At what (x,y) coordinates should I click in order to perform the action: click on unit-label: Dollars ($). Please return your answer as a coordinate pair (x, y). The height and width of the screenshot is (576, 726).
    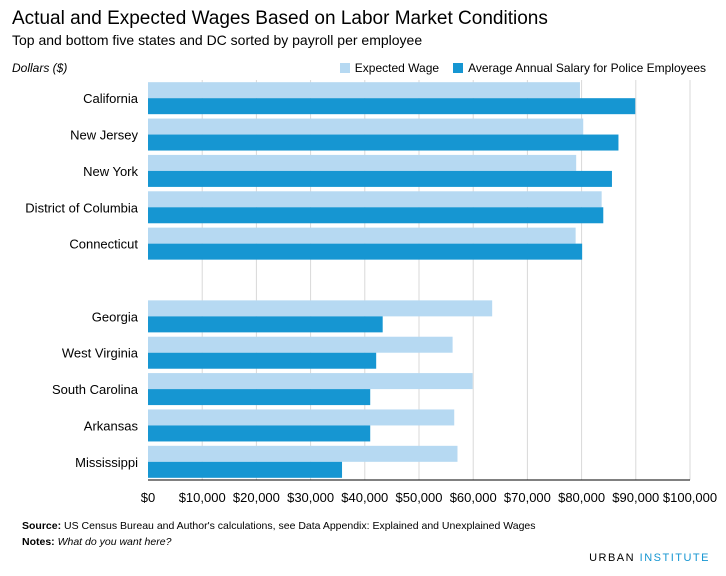
    Looking at the image, I should click on (40, 68).